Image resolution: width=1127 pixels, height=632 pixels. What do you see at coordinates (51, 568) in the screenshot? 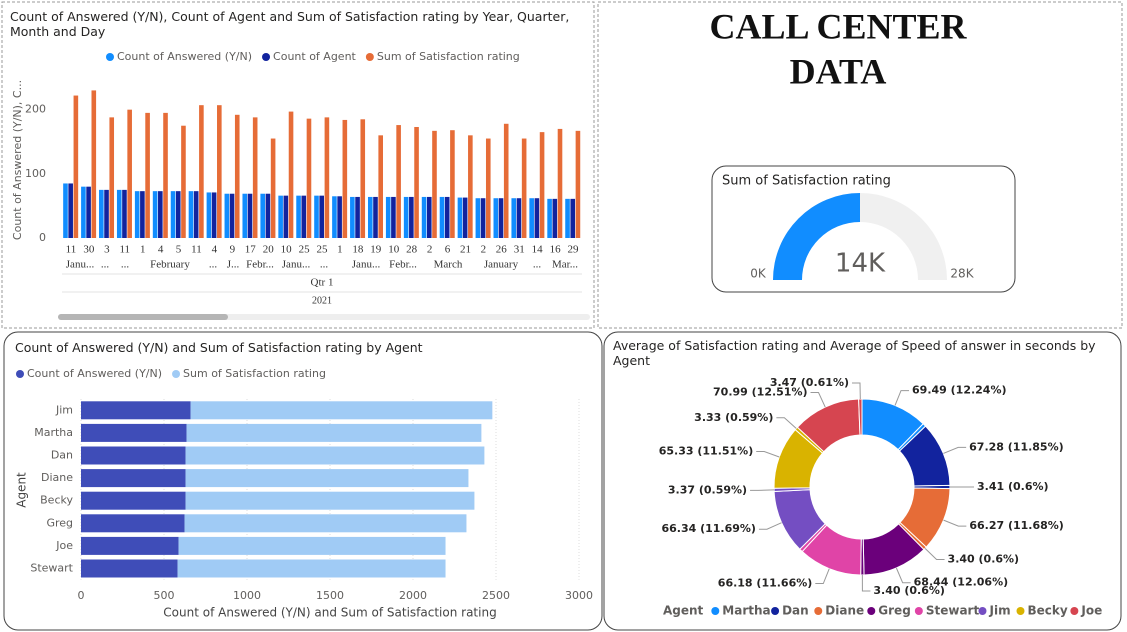
I see `y-tick-label: Stewart` at bounding box center [51, 568].